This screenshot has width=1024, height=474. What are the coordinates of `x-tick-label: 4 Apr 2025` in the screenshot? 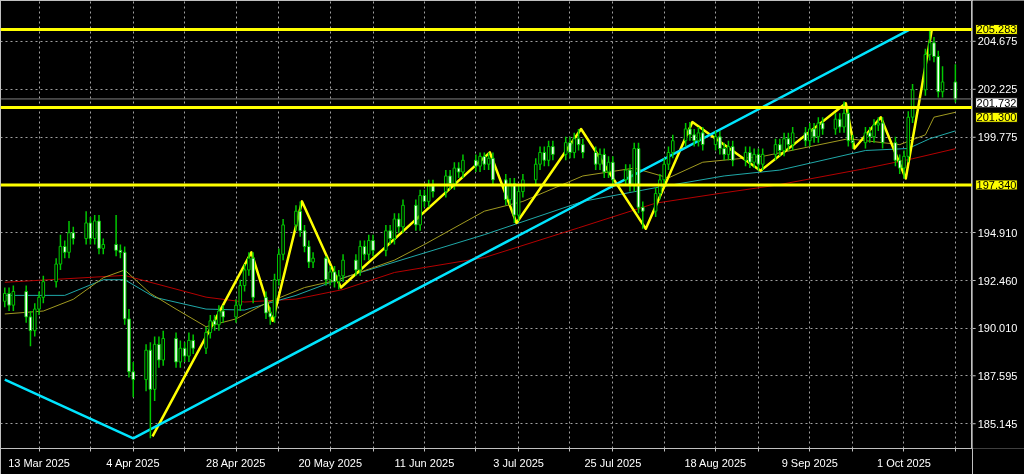 It's located at (133, 462).